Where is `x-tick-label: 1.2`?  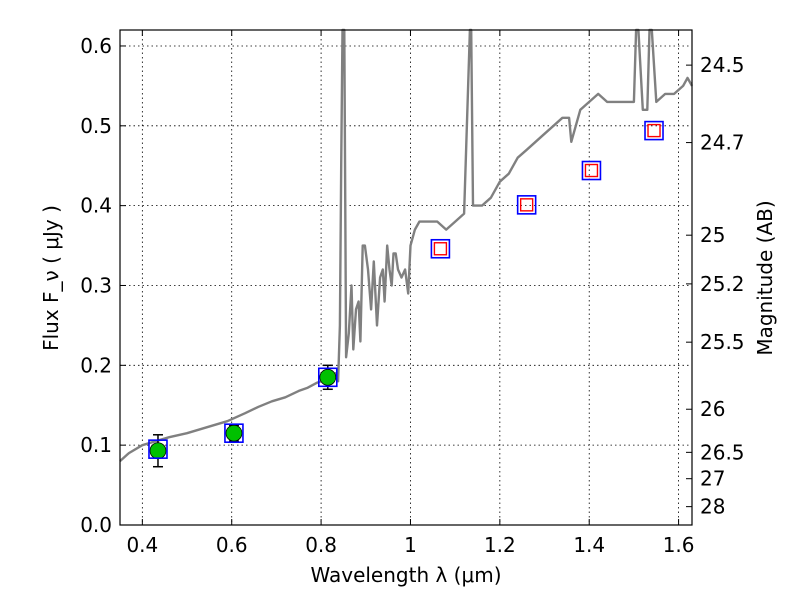 x-tick-label: 1.2 is located at coordinates (500, 545).